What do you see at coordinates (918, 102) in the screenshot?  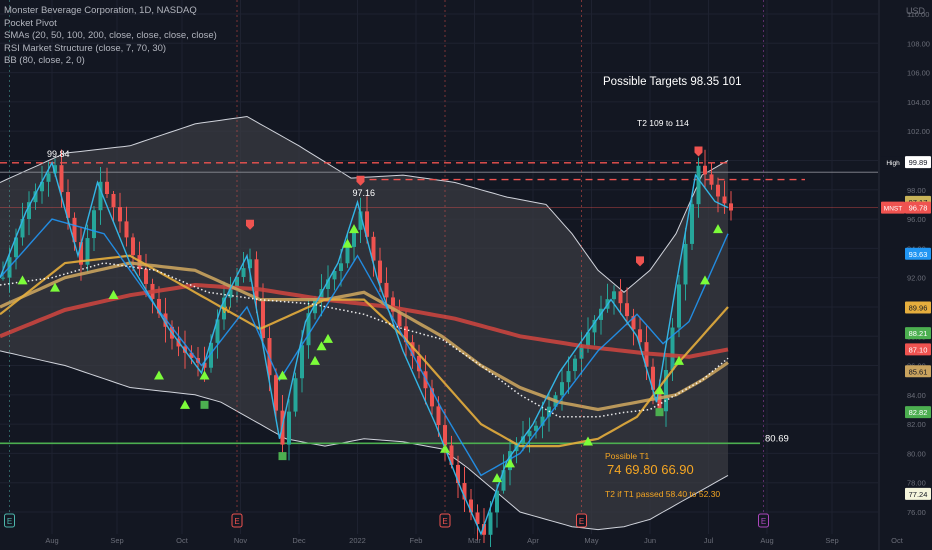 I see `price-tick-label: 104.00` at bounding box center [918, 102].